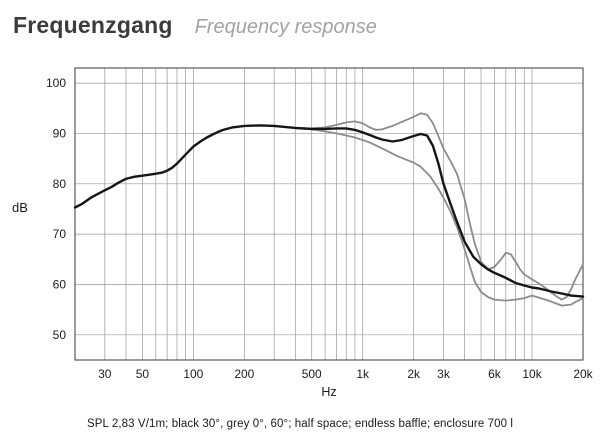 The width and height of the screenshot is (600, 444). I want to click on x-tick-label: 500, so click(312, 374).